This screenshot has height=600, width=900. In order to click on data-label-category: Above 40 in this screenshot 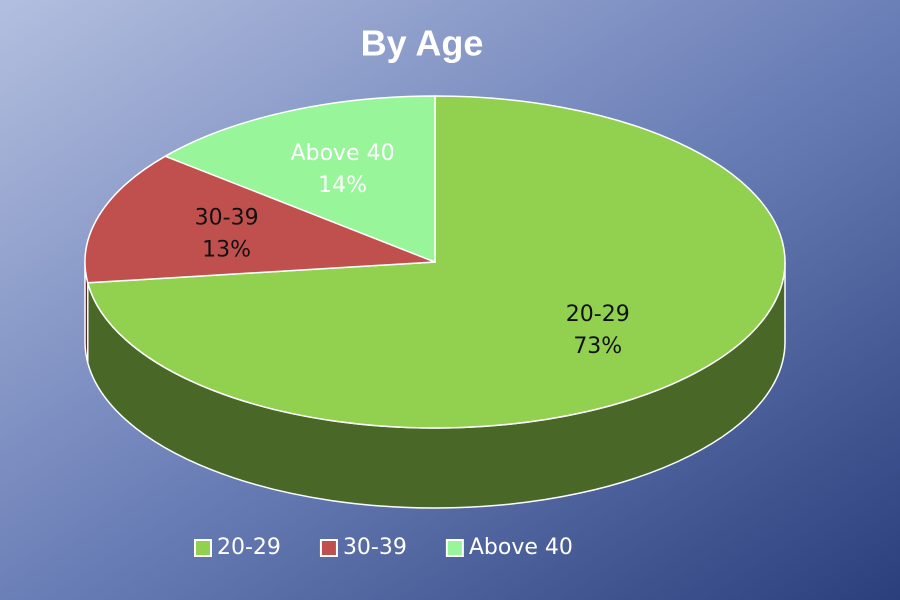, I will do `click(343, 153)`.